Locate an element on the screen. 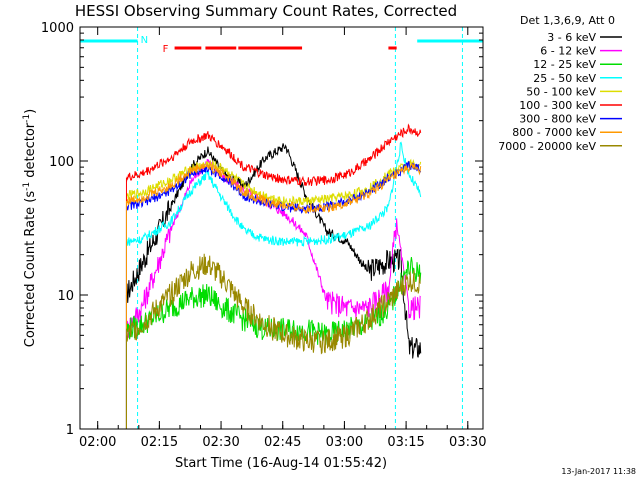 The width and height of the screenshot is (640, 480). x-tick-label-3: 02:45 is located at coordinates (282, 442).